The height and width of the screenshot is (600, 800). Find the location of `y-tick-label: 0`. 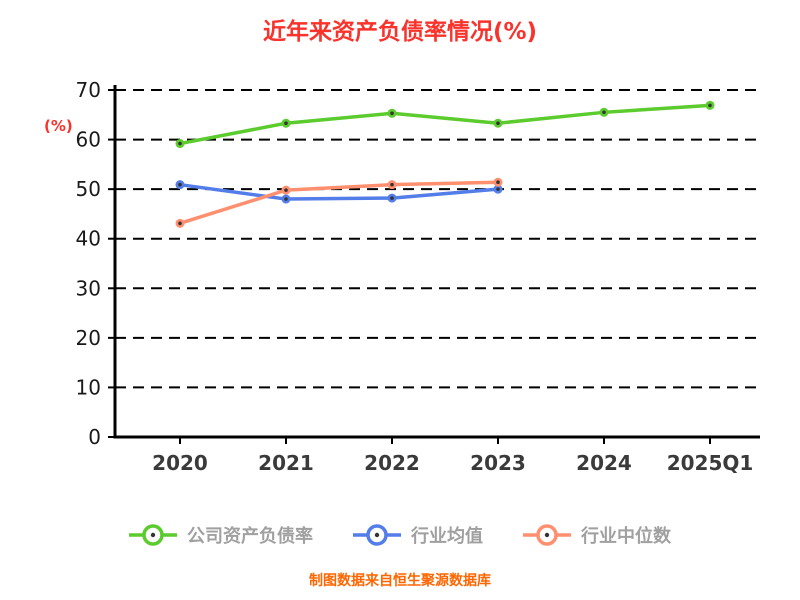

y-tick-label: 0 is located at coordinates (94, 437).